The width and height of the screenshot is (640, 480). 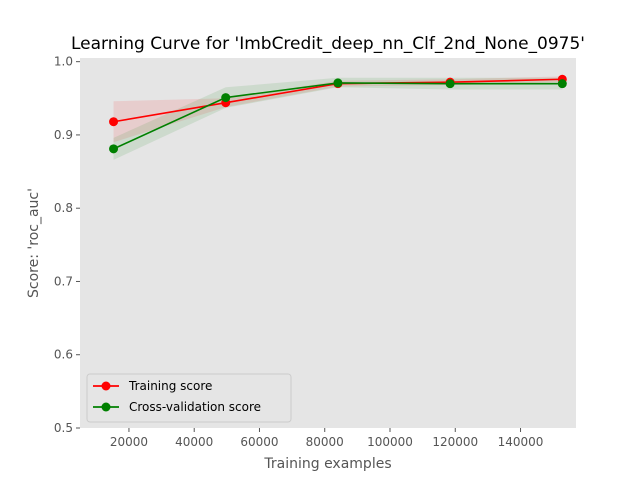 I want to click on y-tick-label: 0.8, so click(x=63, y=208).